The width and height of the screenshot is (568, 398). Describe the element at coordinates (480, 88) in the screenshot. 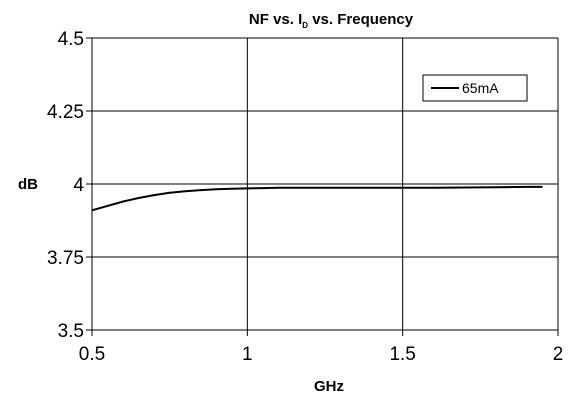

I see `legend-label-65ma: 65mA` at that location.